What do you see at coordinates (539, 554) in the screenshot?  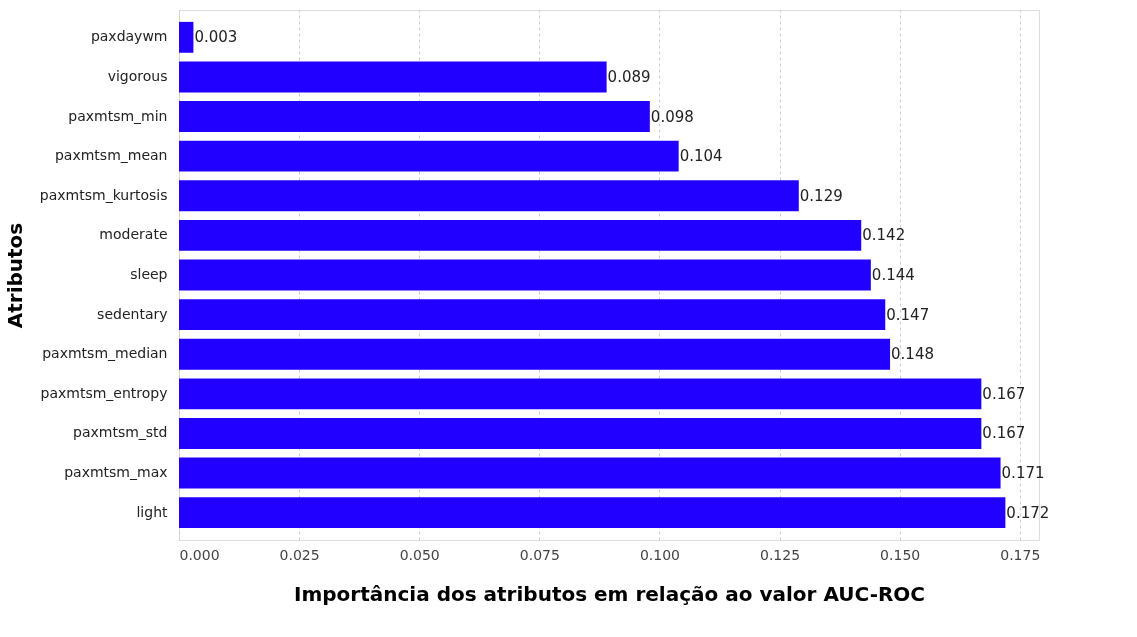 I see `x-tick-label: 0.075` at bounding box center [539, 554].